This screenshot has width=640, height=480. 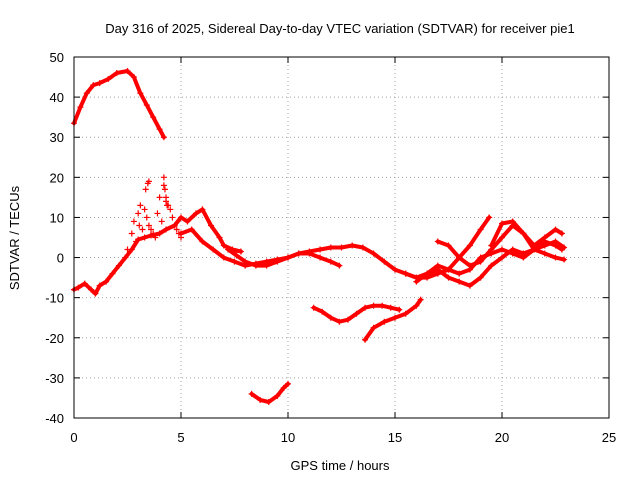 What do you see at coordinates (180, 437) in the screenshot?
I see `x-tick-label: 5` at bounding box center [180, 437].